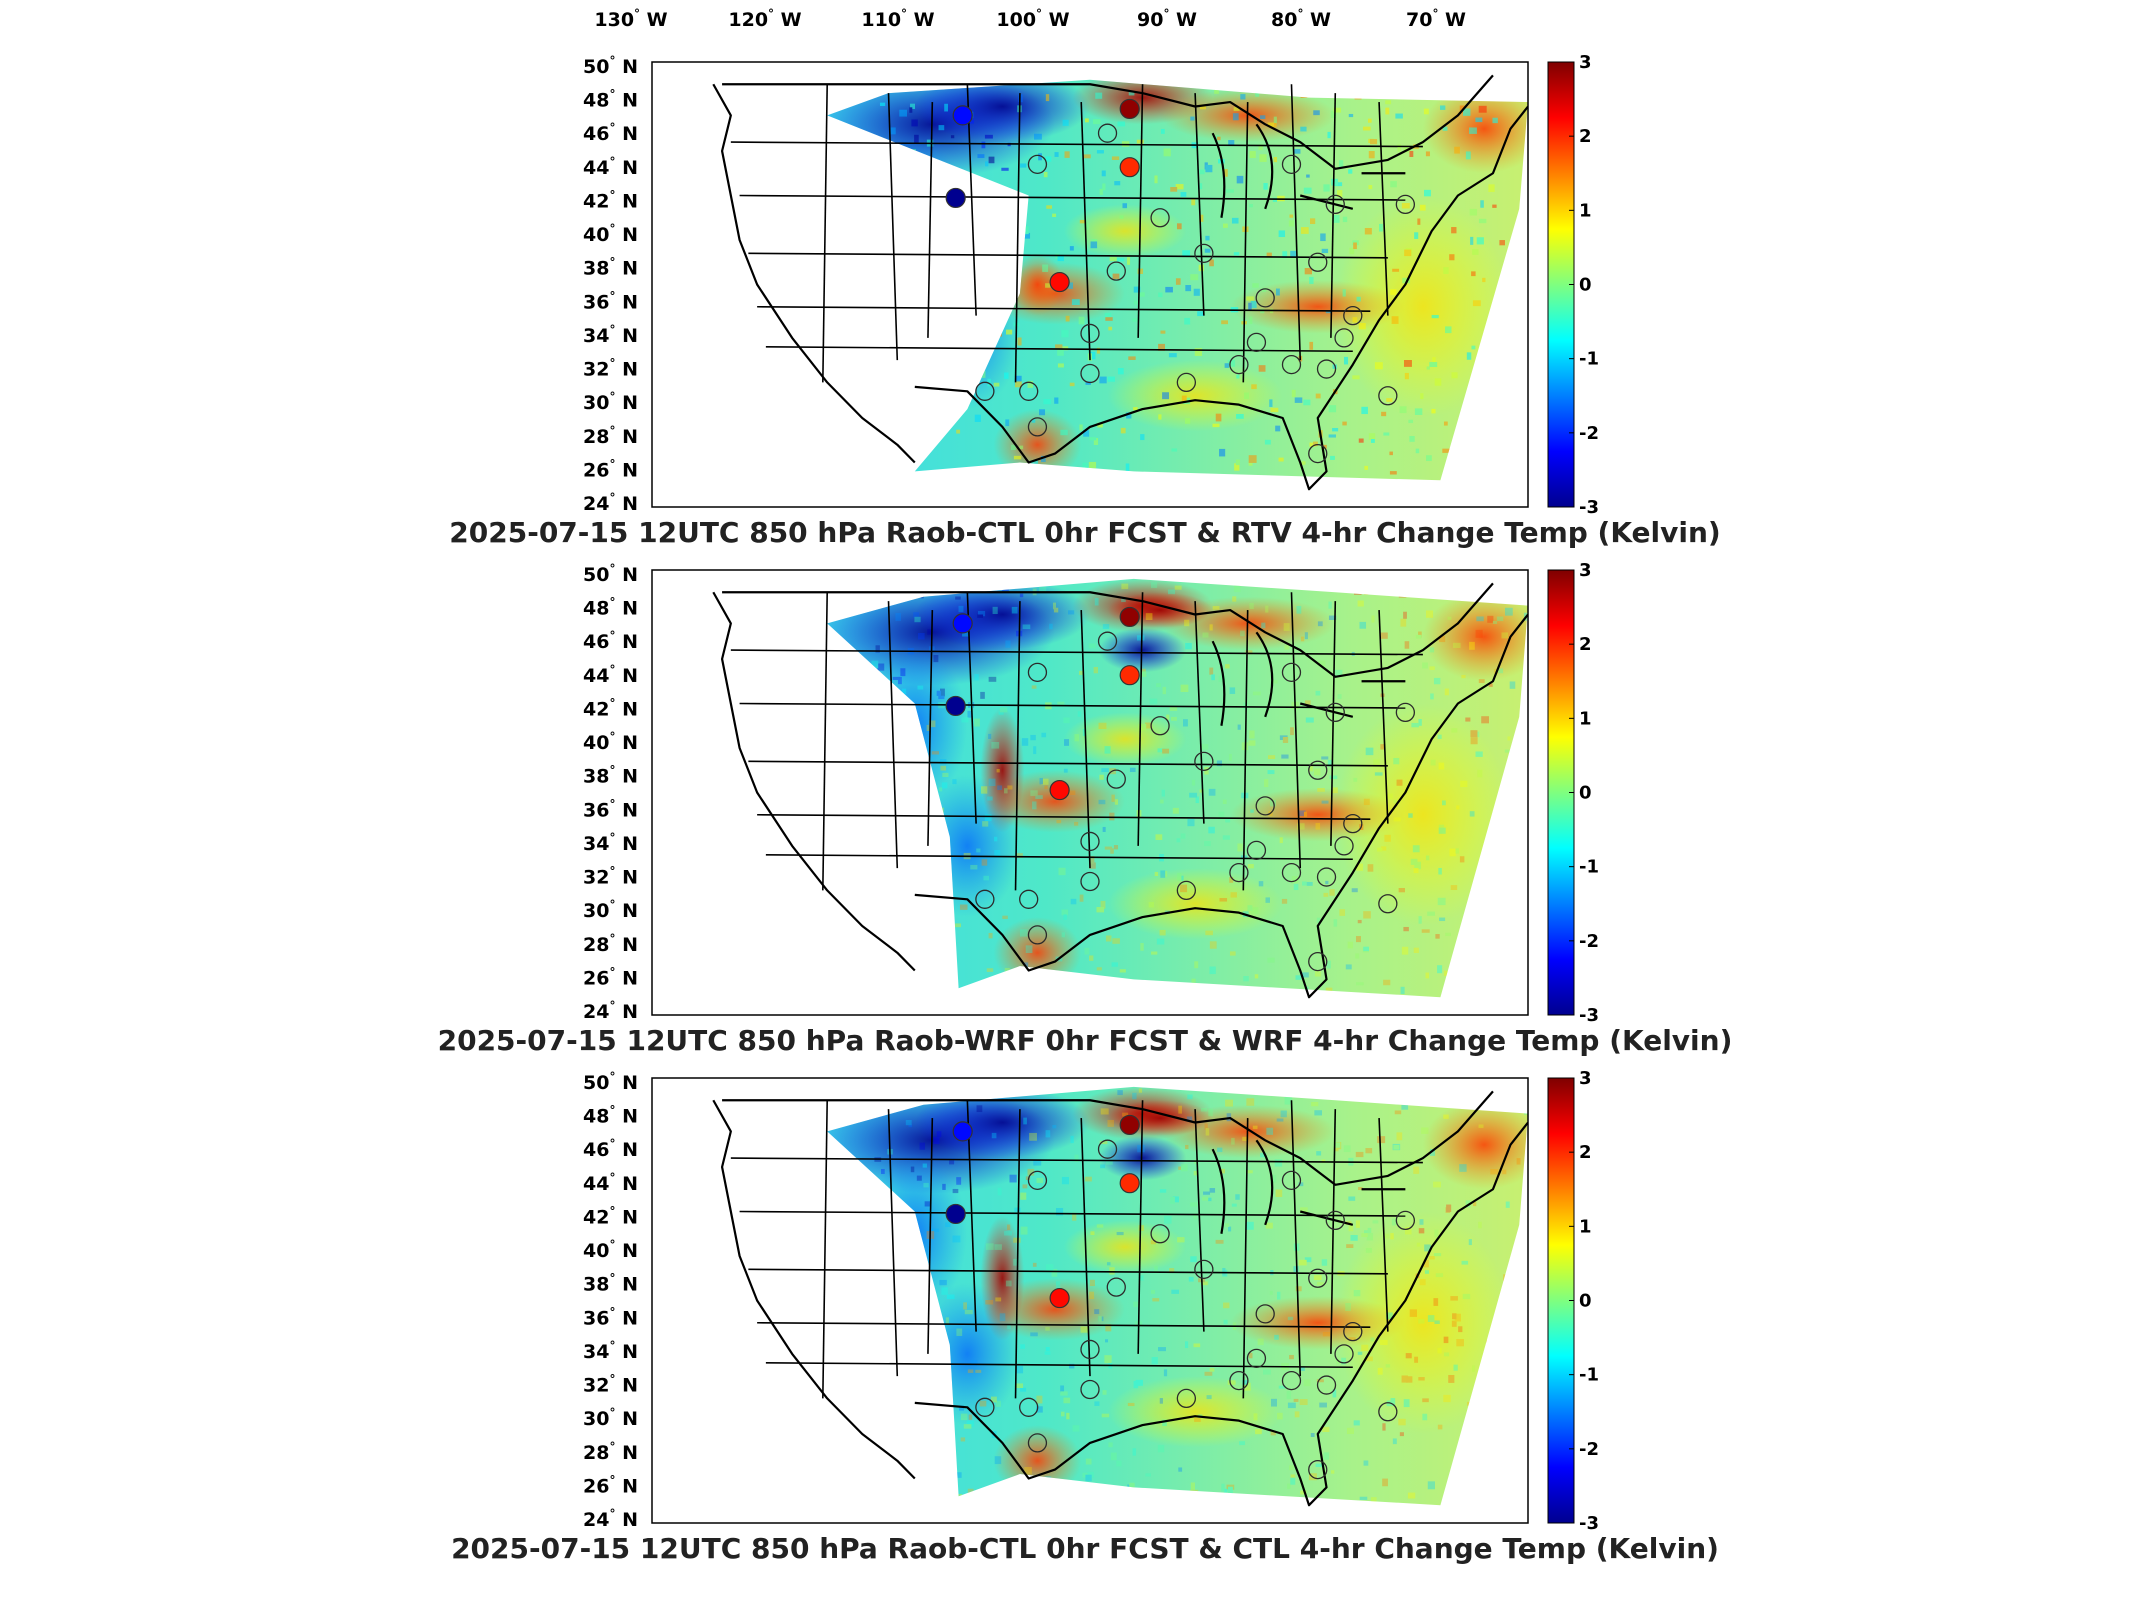 The image size is (2133, 1600). What do you see at coordinates (610, 1183) in the screenshot?
I see `latitude-label: 44° N` at bounding box center [610, 1183].